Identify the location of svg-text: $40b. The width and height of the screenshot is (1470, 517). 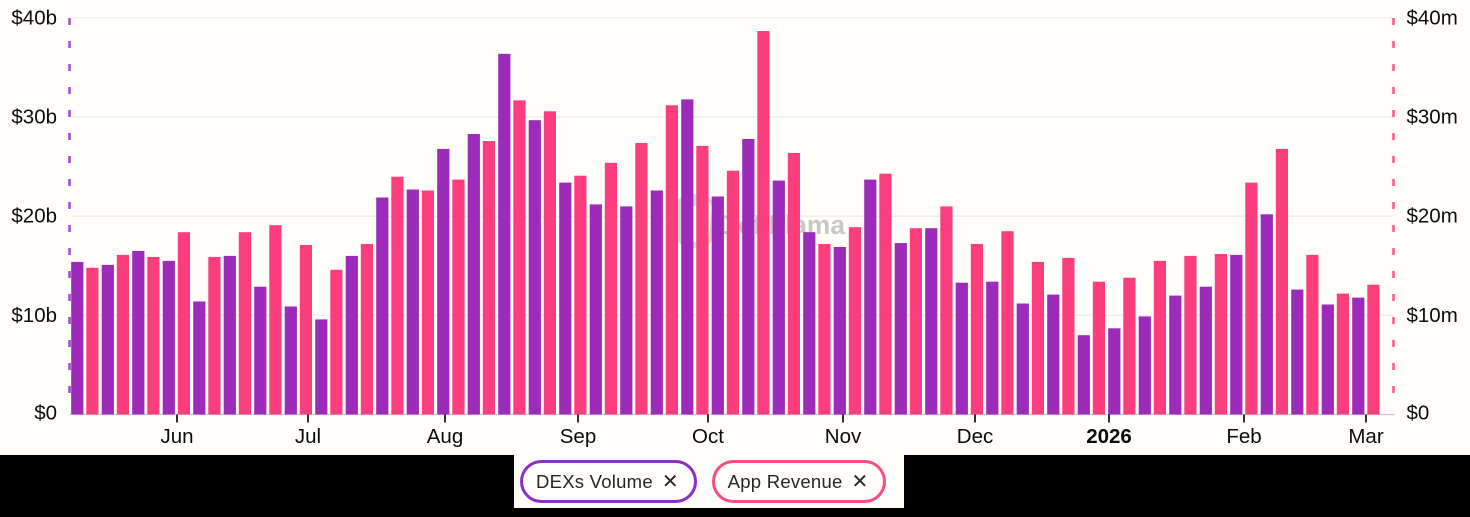
(34, 18).